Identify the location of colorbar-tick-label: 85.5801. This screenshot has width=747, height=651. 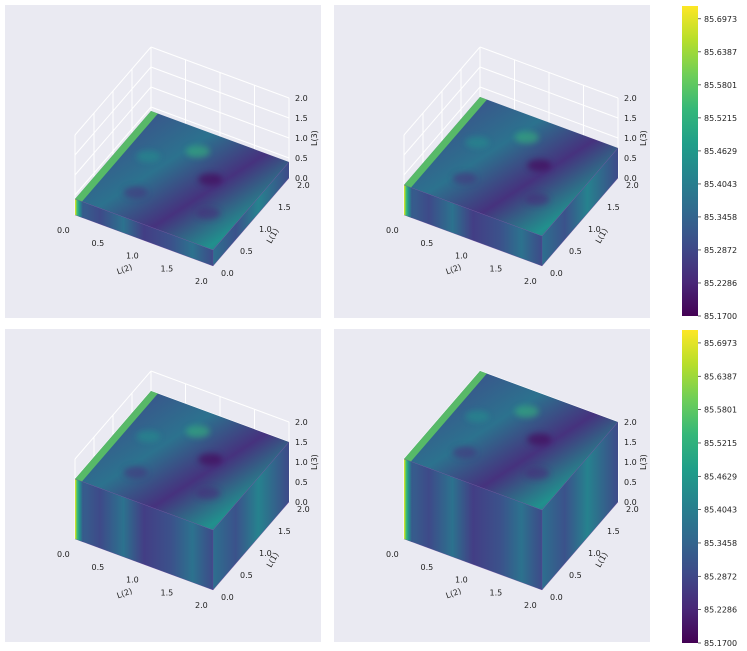
(720, 85).